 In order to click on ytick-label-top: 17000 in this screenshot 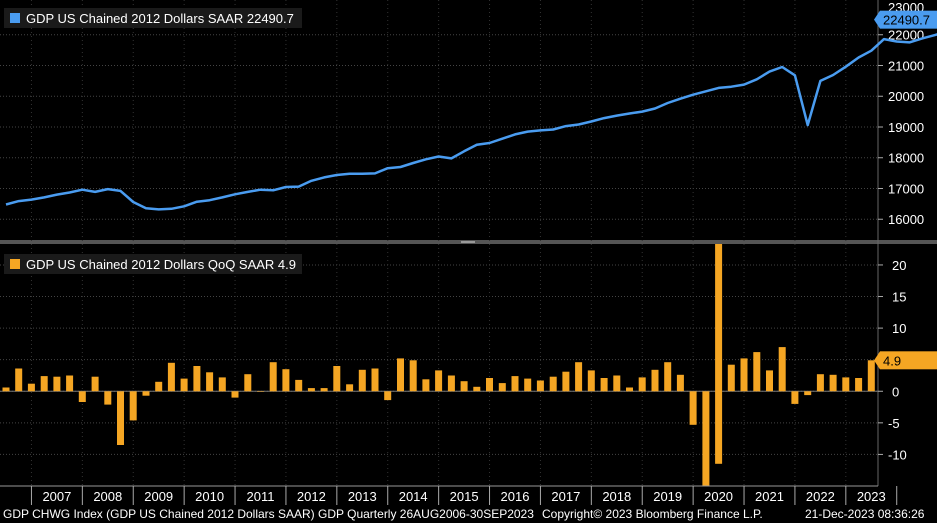, I will do `click(906, 188)`.